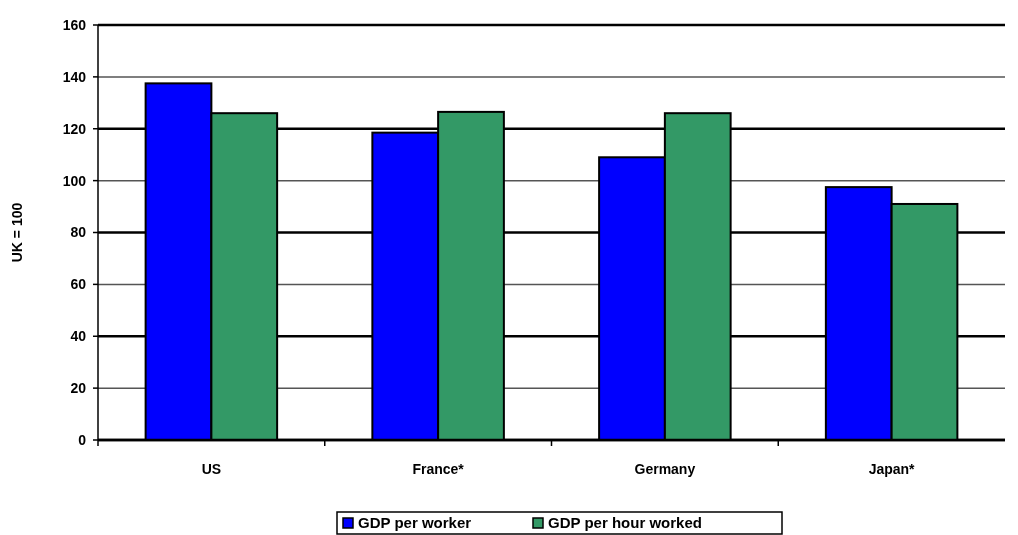  Describe the element at coordinates (74, 128) in the screenshot. I see `y-tick-label: 120` at that location.